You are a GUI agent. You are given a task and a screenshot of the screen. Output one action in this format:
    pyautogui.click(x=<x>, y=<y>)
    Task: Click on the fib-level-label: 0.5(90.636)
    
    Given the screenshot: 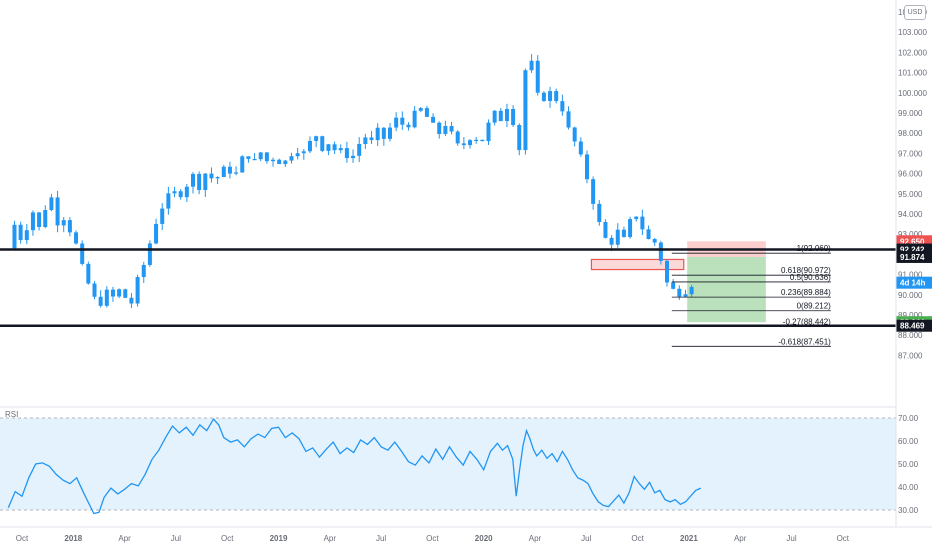 What is the action you would take?
    pyautogui.click(x=810, y=277)
    